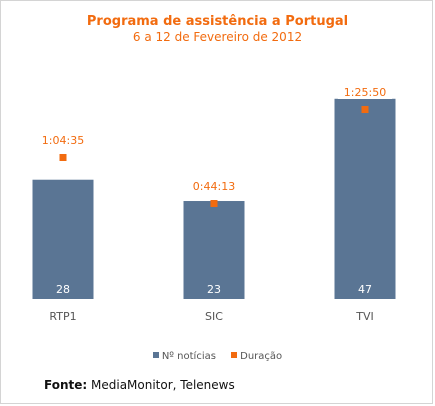 The height and width of the screenshot is (406, 435). I want to click on bar-tvi, so click(365, 198).